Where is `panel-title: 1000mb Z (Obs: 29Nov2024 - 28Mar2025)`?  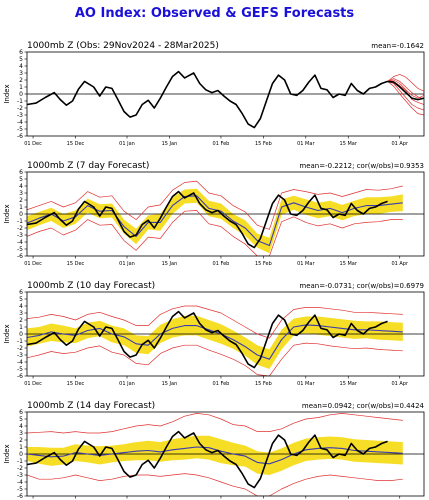
panel-title: 1000mb Z (Obs: 29Nov2024 - 28Mar2025) is located at coordinates (123, 46).